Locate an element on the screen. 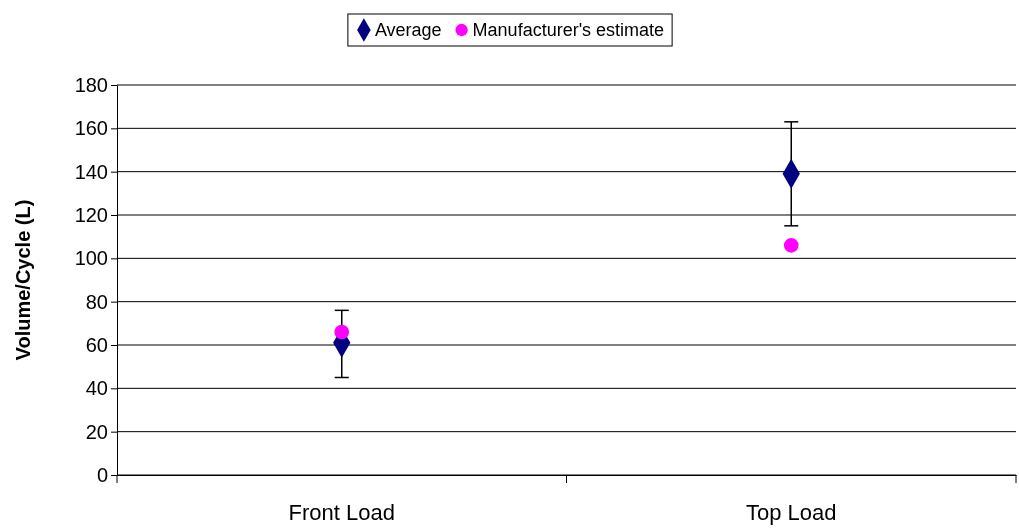  legend-label: Average is located at coordinates (408, 30).